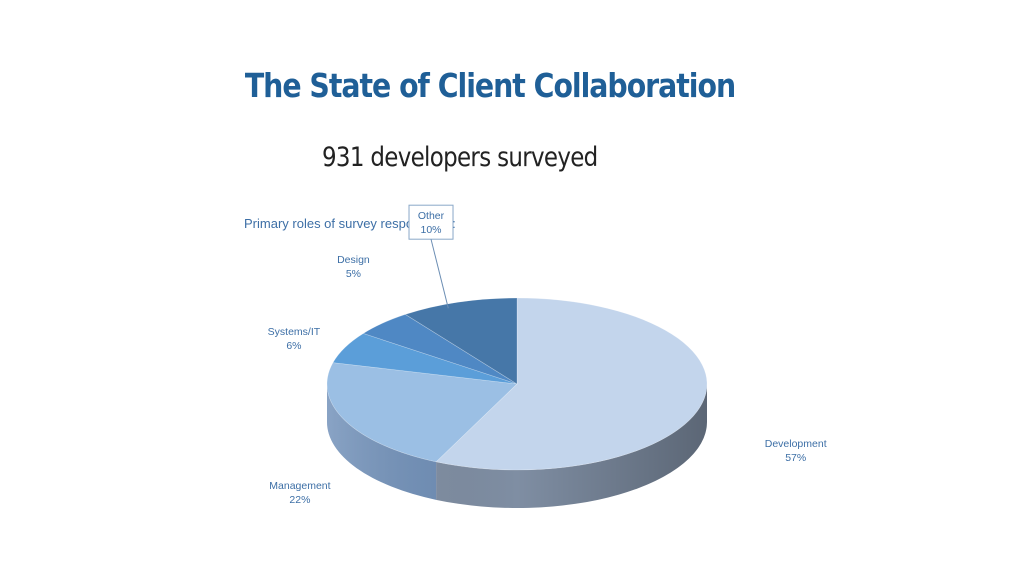 The width and height of the screenshot is (1024, 576). I want to click on pie-slice-other, so click(461, 341).